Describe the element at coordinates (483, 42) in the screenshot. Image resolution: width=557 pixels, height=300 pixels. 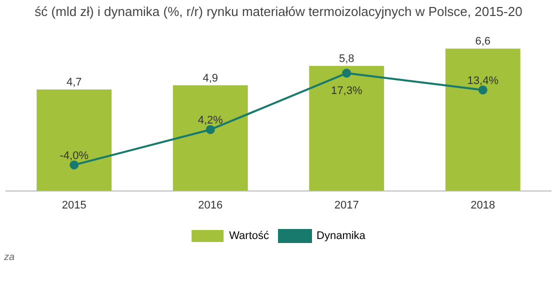
I see `data-label: 6,6` at that location.